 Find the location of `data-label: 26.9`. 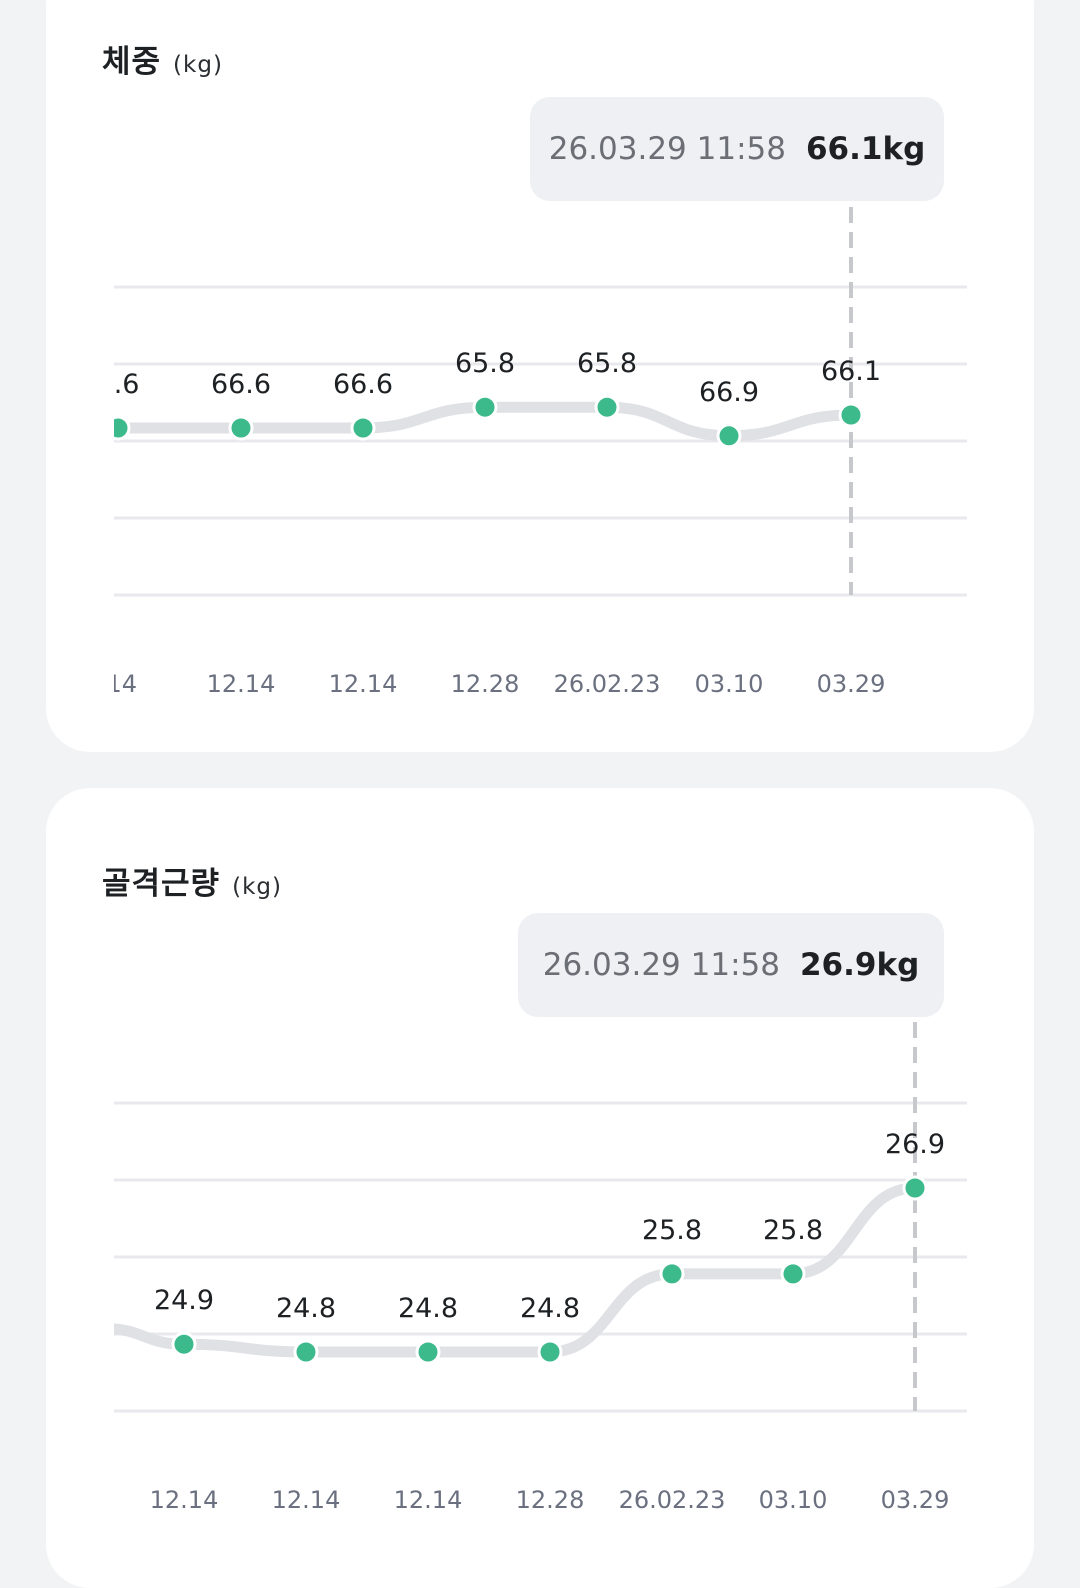

data-label: 26.9 is located at coordinates (915, 1144).